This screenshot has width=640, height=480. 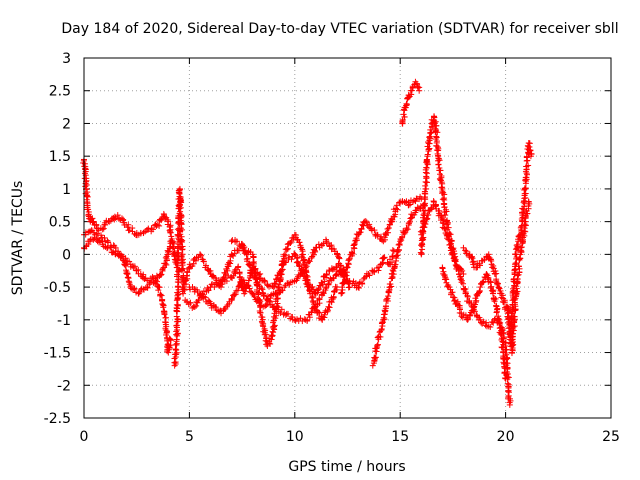 What do you see at coordinates (60, 92) in the screenshot?
I see `y-tick-label: 2.5` at bounding box center [60, 92].